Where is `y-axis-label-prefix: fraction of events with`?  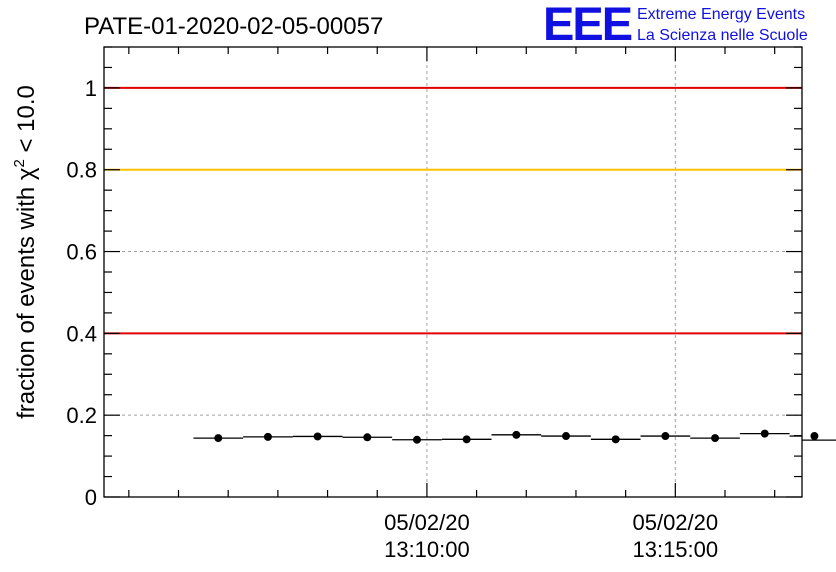 y-axis-label-prefix: fraction of events with is located at coordinates (26, 299).